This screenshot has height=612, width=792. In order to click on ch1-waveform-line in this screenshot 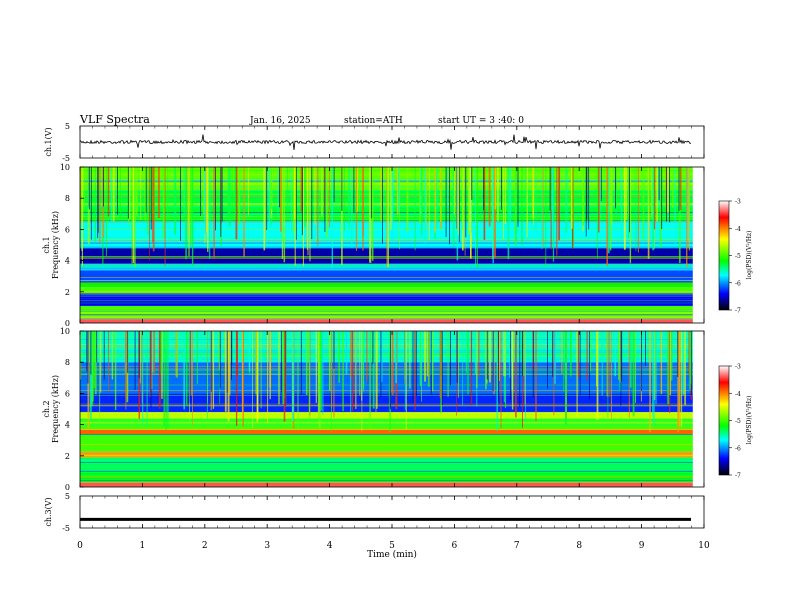, I will do `click(386, 142)`.